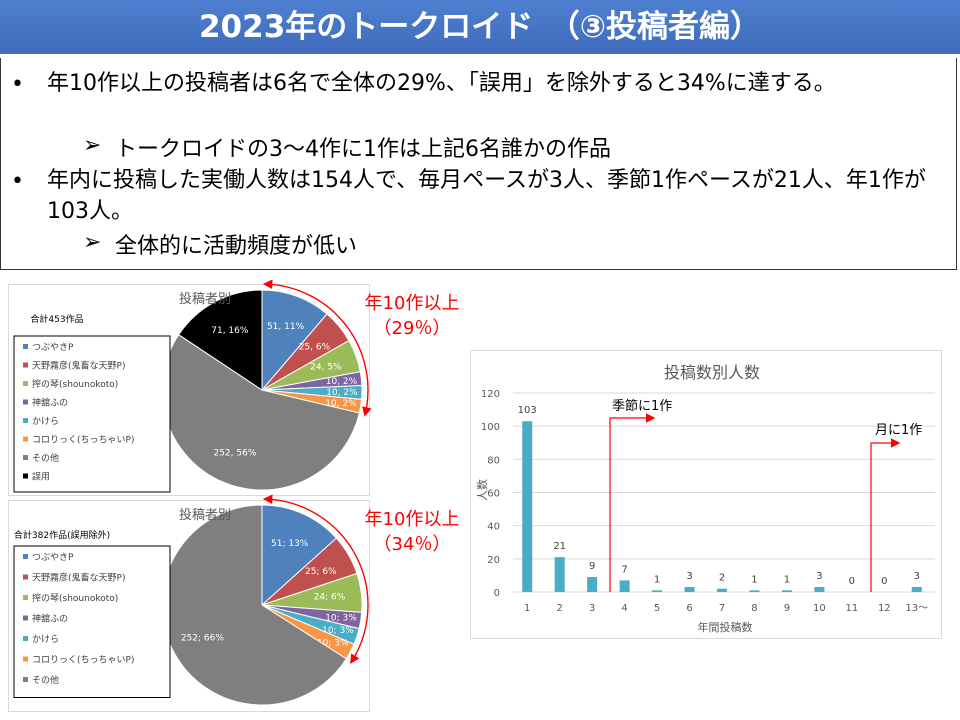  What do you see at coordinates (321, 572) in the screenshot?
I see `pie-data-label: 25; 6%` at bounding box center [321, 572].